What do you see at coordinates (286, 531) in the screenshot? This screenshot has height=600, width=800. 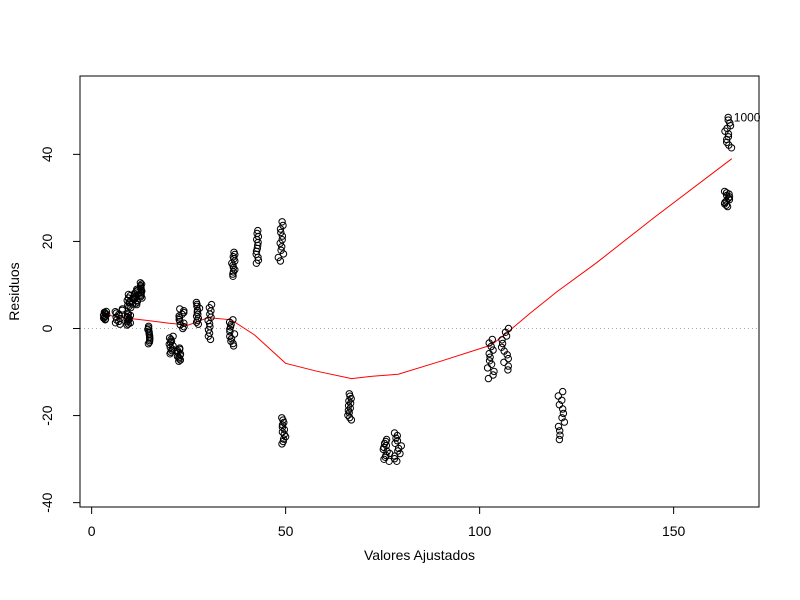 I see `x-tick-label: 50` at bounding box center [286, 531].